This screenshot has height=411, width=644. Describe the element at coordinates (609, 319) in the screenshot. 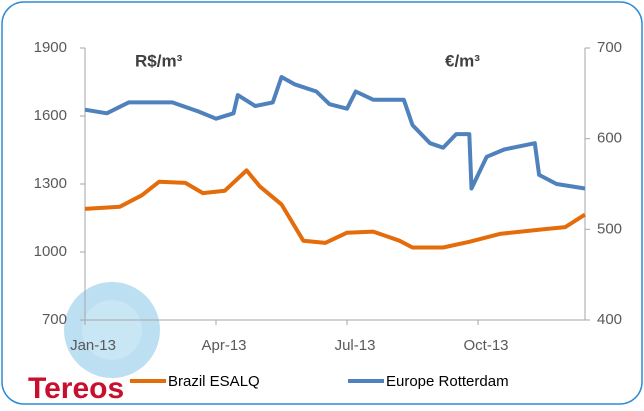

I see `y2-tick-label: 400` at that location.